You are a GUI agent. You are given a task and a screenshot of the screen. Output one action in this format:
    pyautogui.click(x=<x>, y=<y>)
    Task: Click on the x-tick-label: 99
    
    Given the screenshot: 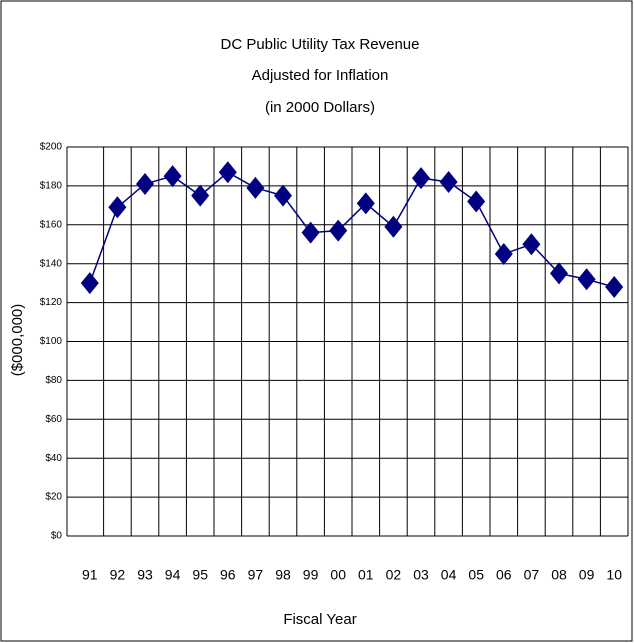 What is the action you would take?
    pyautogui.click(x=311, y=575)
    